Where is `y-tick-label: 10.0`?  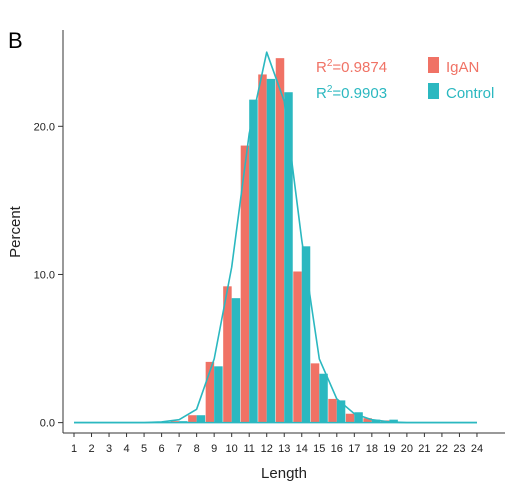 y-tick-label: 10.0 is located at coordinates (44, 275).